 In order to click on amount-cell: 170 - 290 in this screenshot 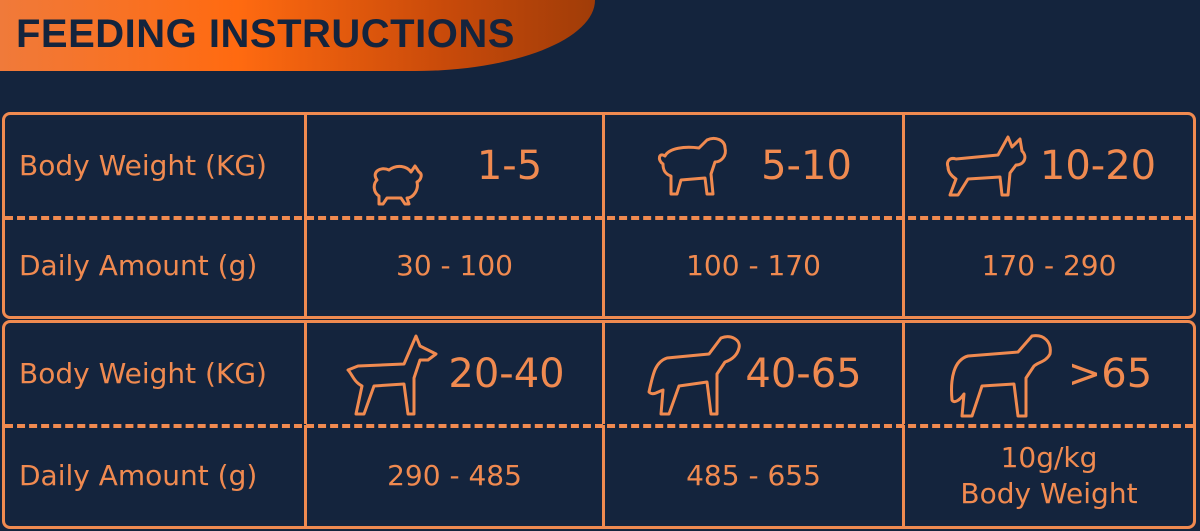, I will do `click(1047, 265)`.